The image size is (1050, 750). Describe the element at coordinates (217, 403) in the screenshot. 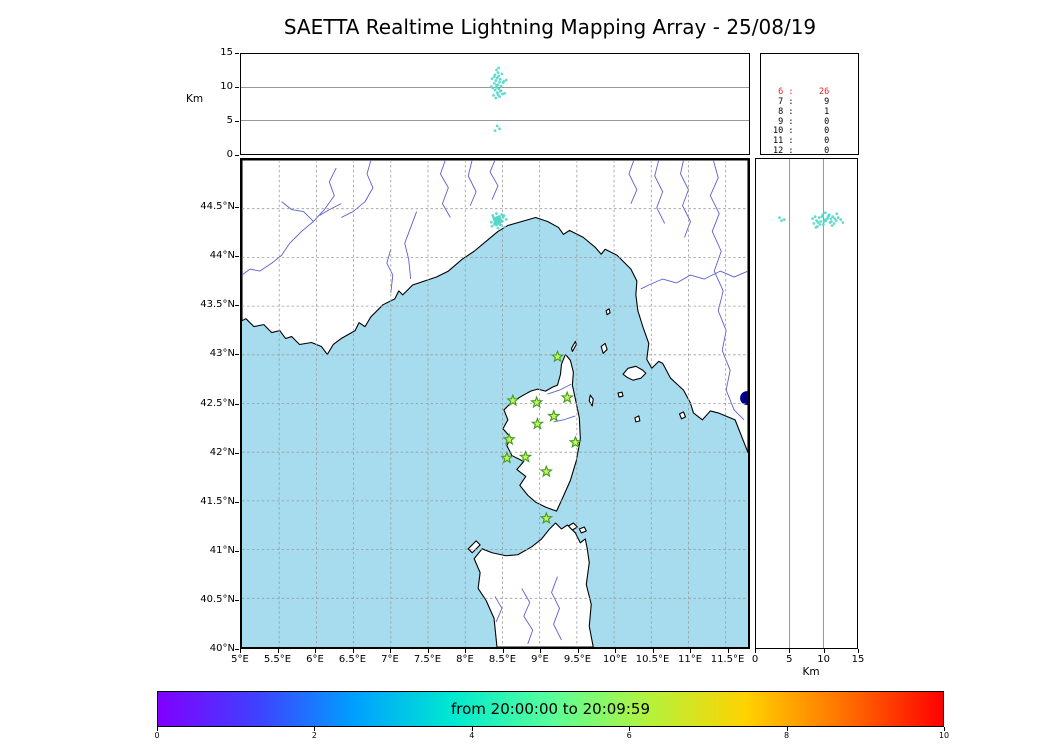

I see `lat-tick-label: 42.5°N` at that location.